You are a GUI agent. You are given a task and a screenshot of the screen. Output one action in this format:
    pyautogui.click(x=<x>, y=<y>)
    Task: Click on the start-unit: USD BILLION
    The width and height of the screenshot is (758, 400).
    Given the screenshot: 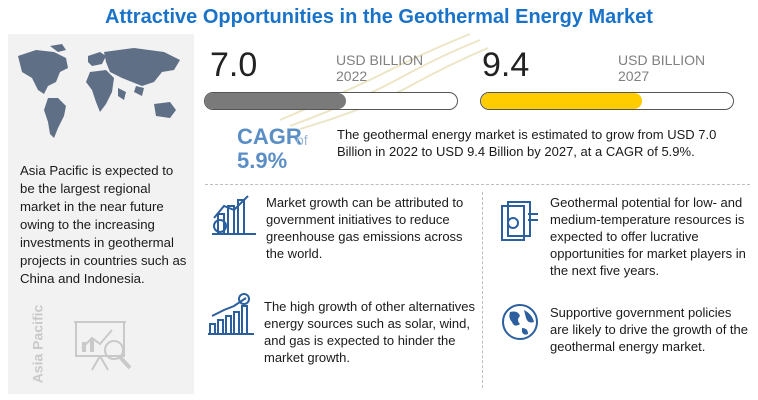 What is the action you would take?
    pyautogui.click(x=380, y=60)
    